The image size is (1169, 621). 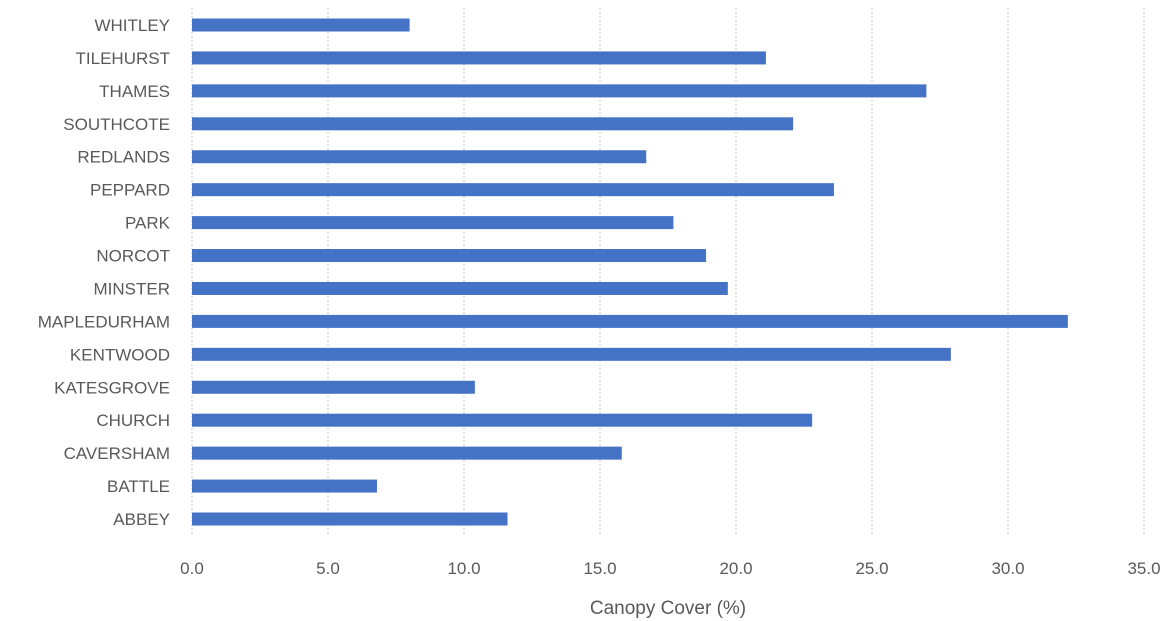 What do you see at coordinates (513, 190) in the screenshot?
I see `bar-peppard` at bounding box center [513, 190].